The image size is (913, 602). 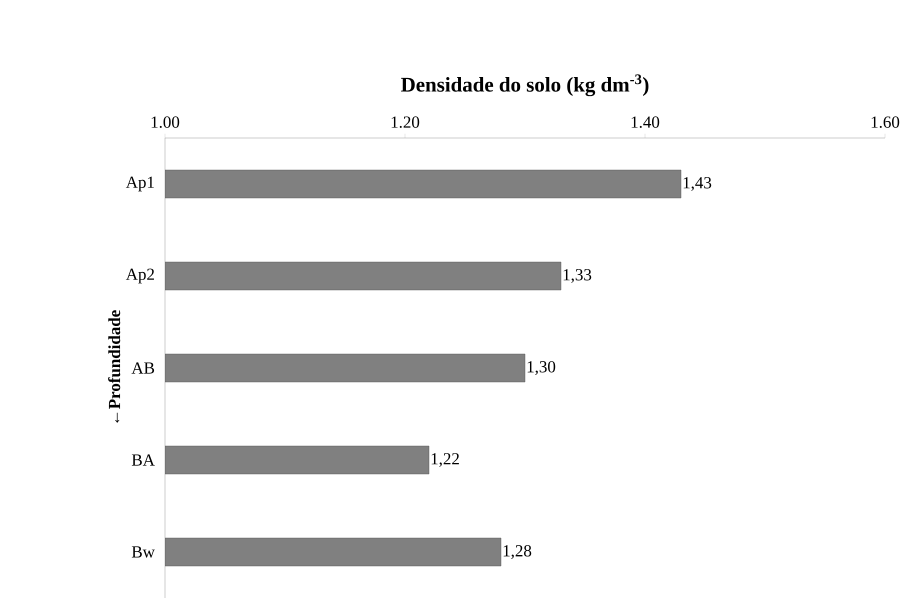 What do you see at coordinates (166, 122) in the screenshot?
I see `x-tick-label: 1.00` at bounding box center [166, 122].